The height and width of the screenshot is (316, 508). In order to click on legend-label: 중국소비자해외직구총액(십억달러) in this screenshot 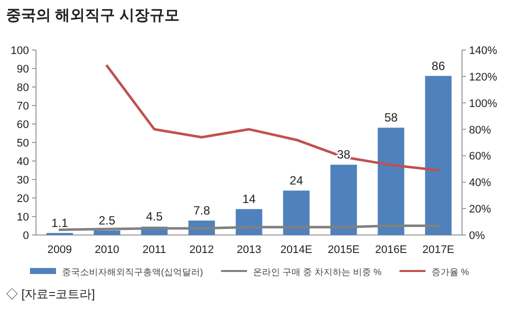, I will do `click(132, 272)`.